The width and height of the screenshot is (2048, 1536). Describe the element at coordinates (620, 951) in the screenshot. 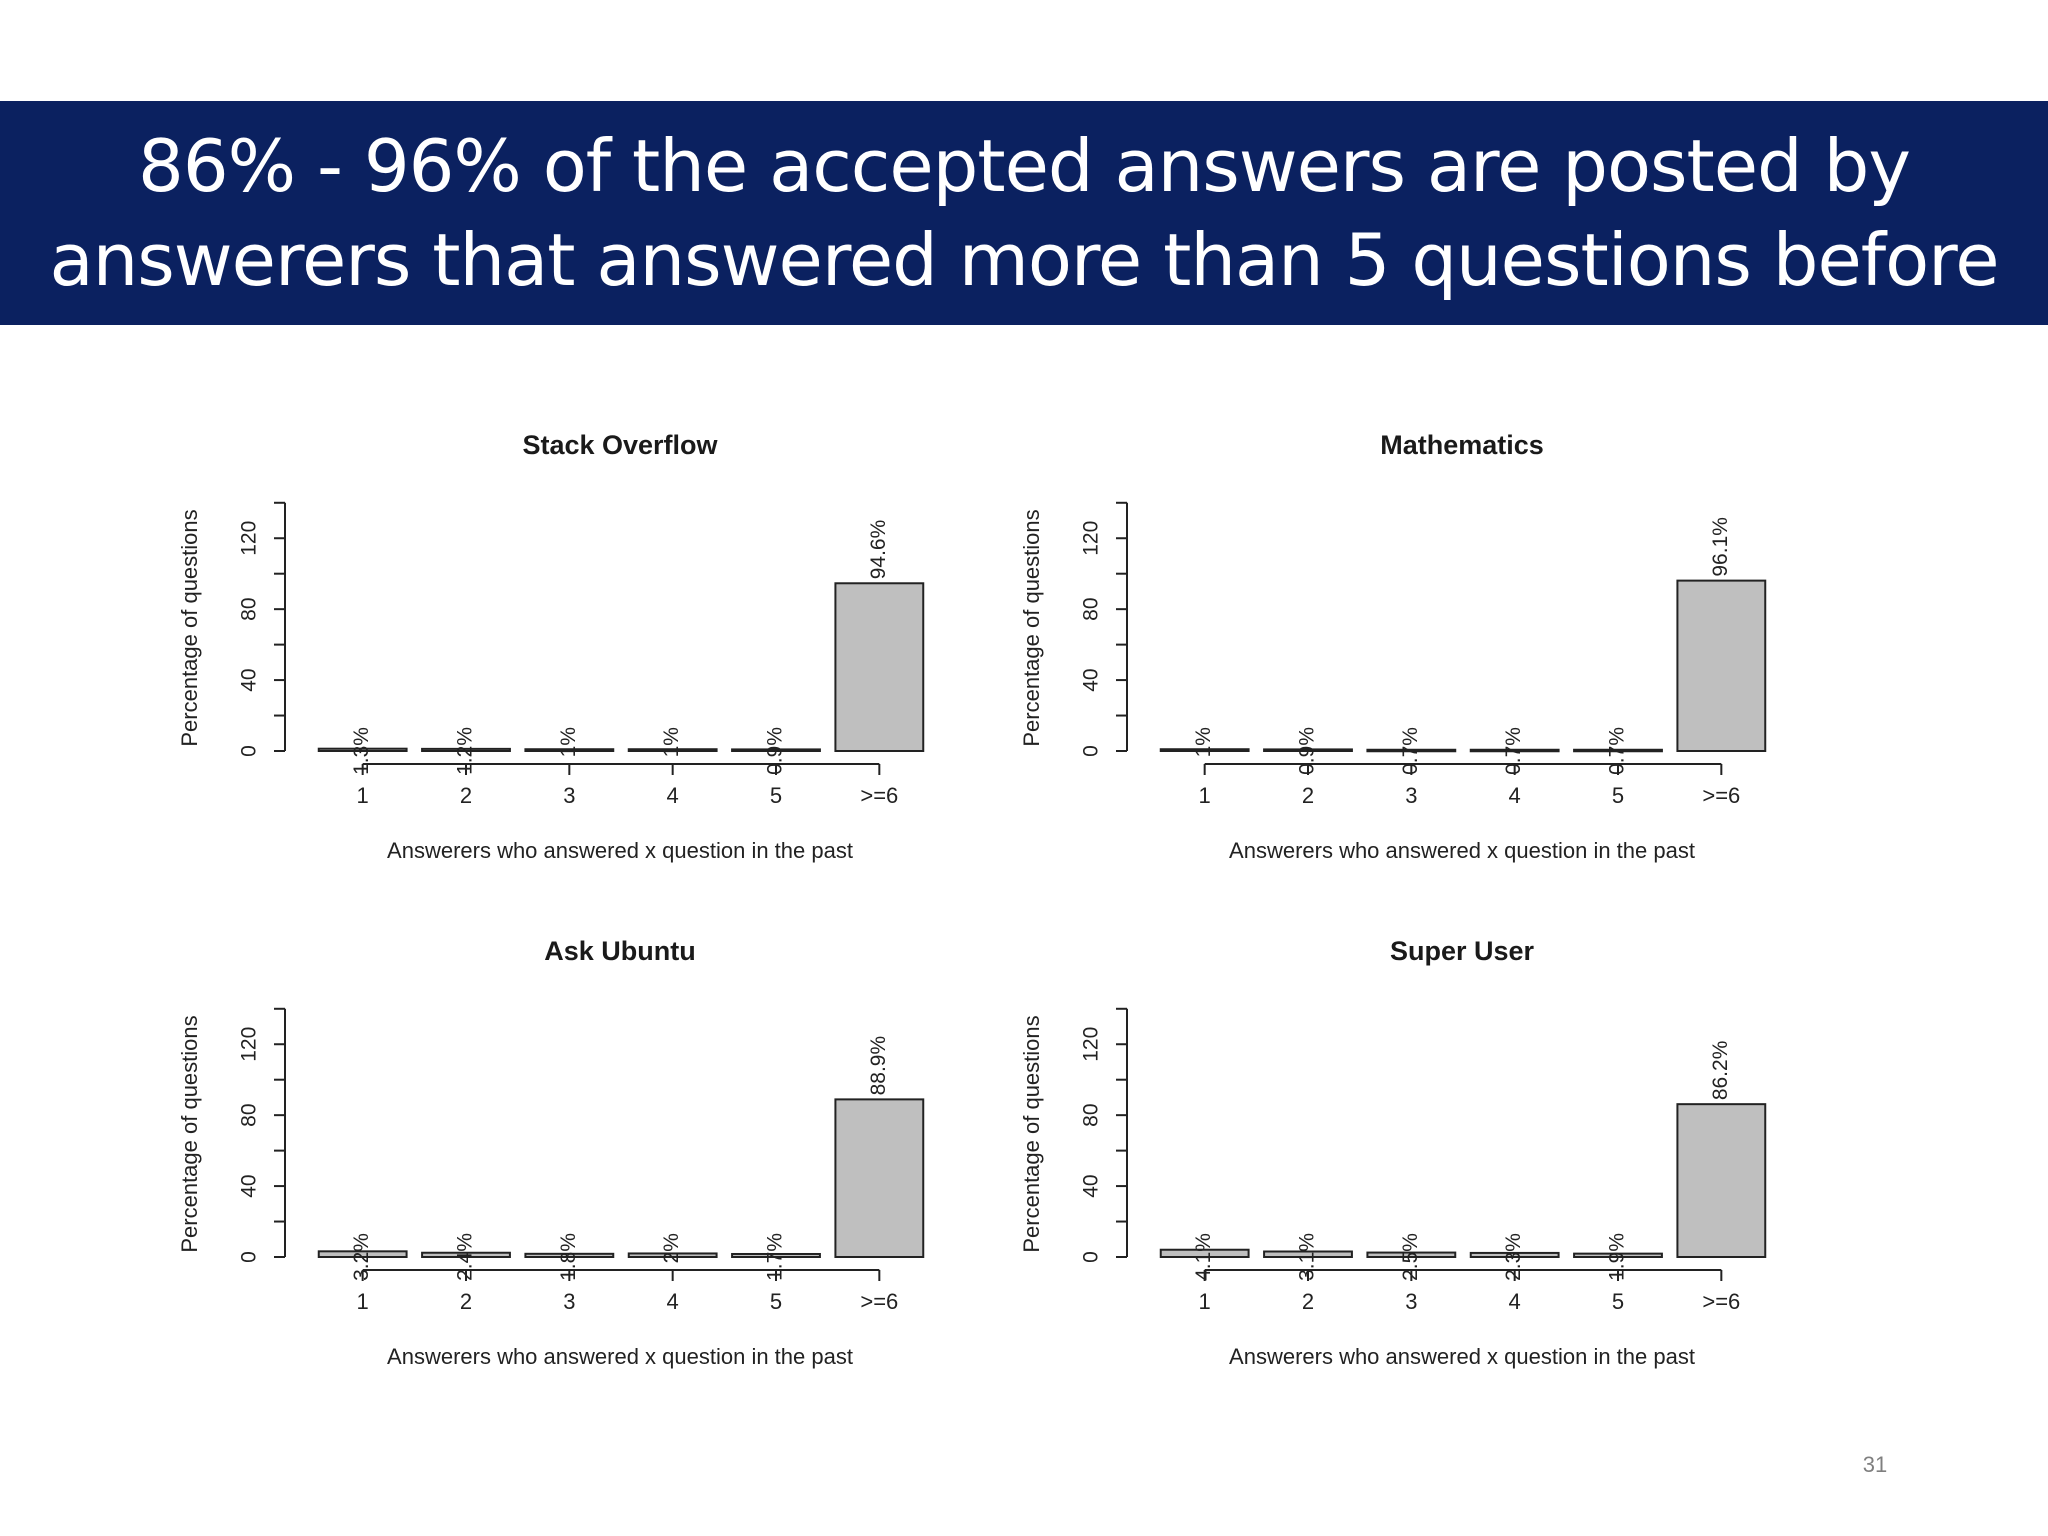

I see `chart-title: Ask Ubuntu` at that location.